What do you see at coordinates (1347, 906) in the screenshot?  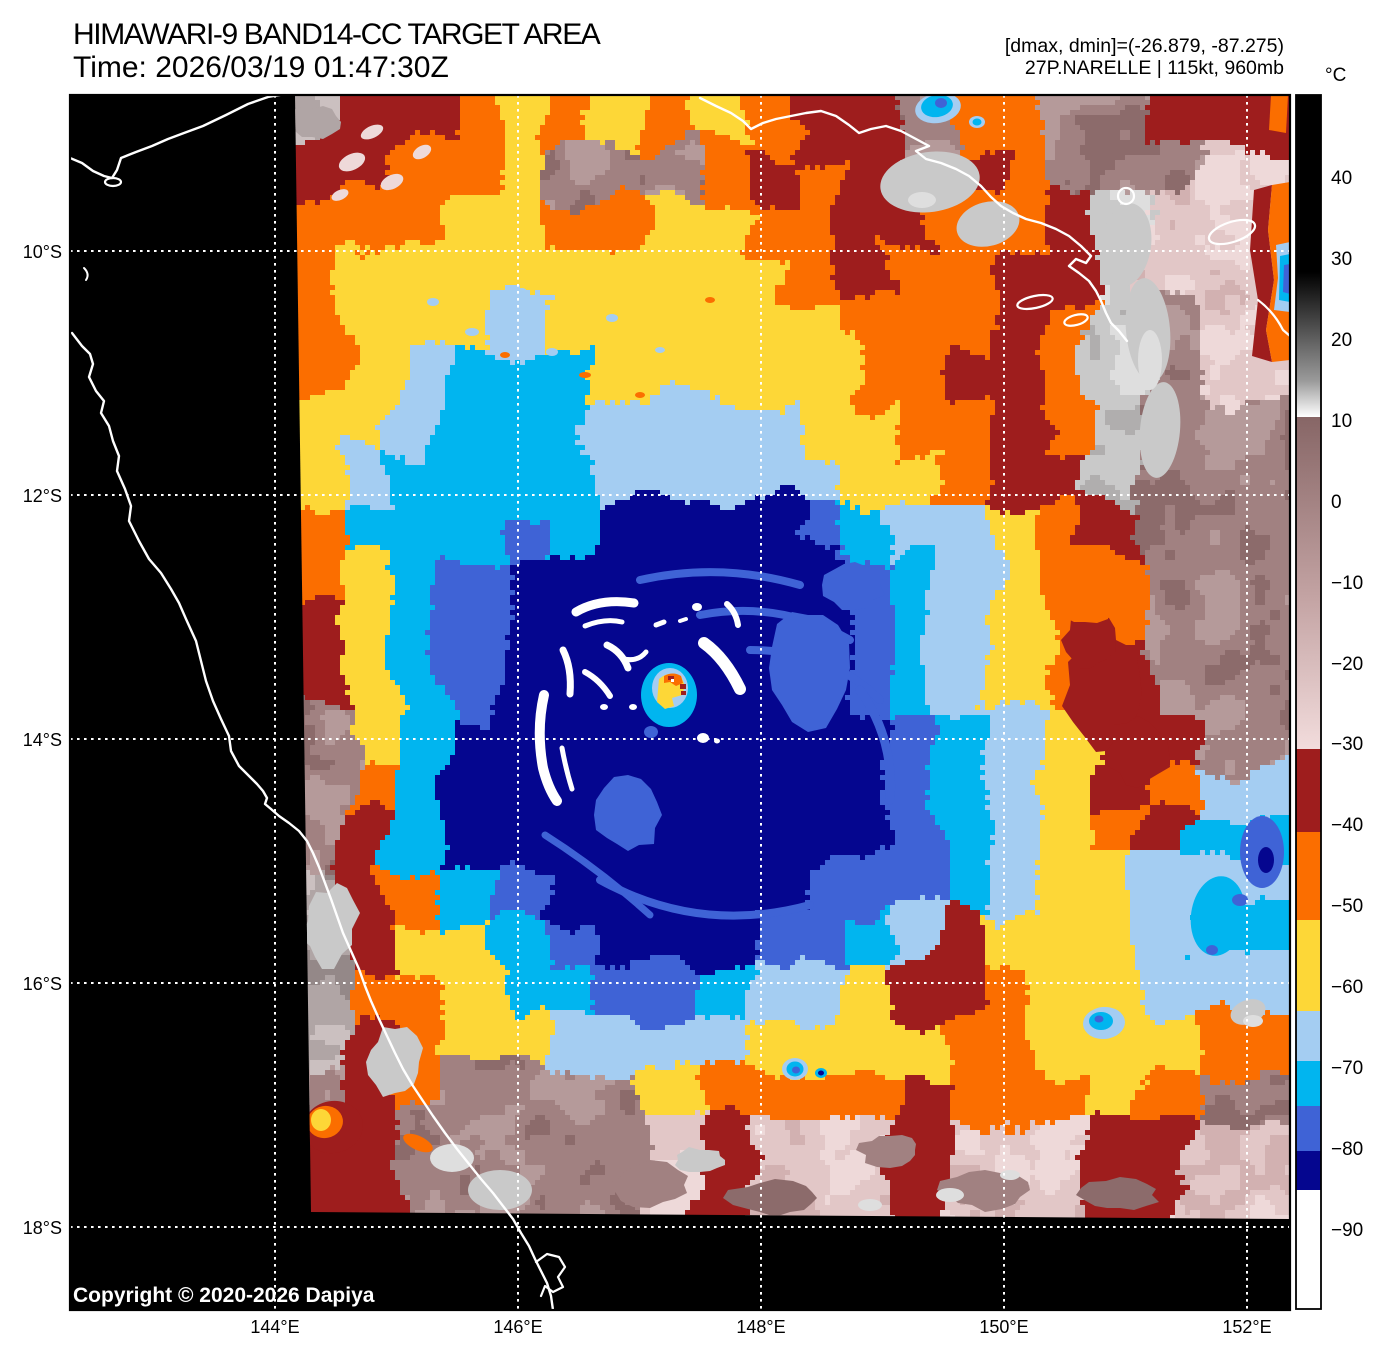 I see `svg-text: −50` at bounding box center [1347, 906].